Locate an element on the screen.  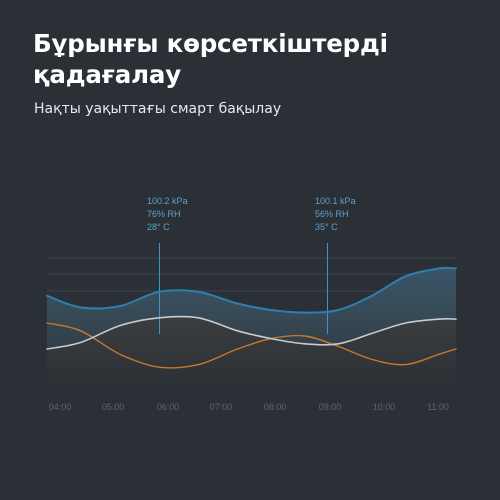
annotation-2-line-2: 56% RH is located at coordinates (332, 214).